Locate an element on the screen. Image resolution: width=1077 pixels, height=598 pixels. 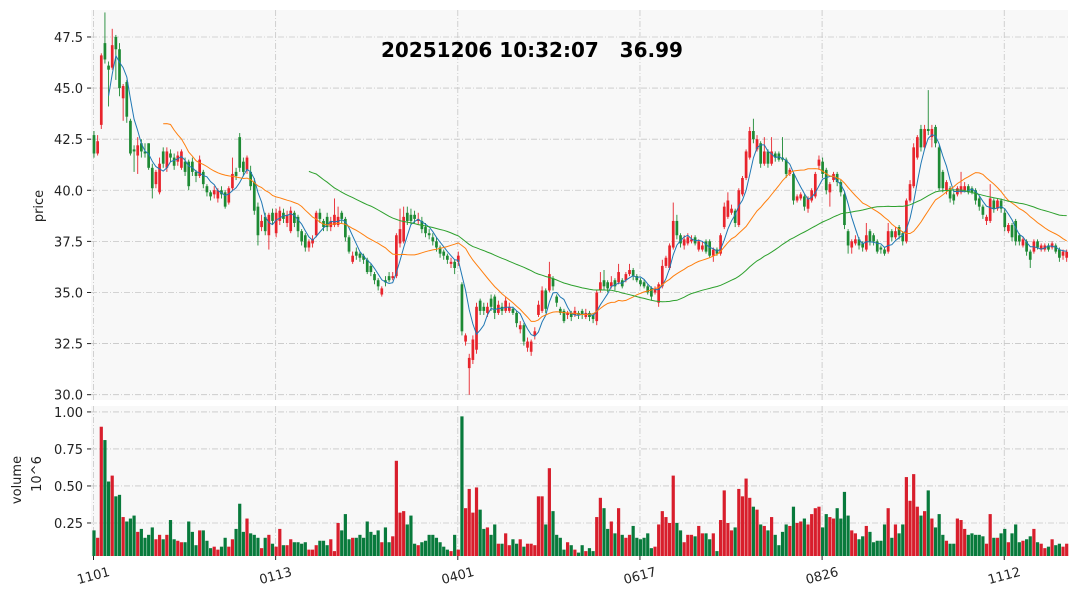
price-tick-label: 30.0 is located at coordinates (68, 396).